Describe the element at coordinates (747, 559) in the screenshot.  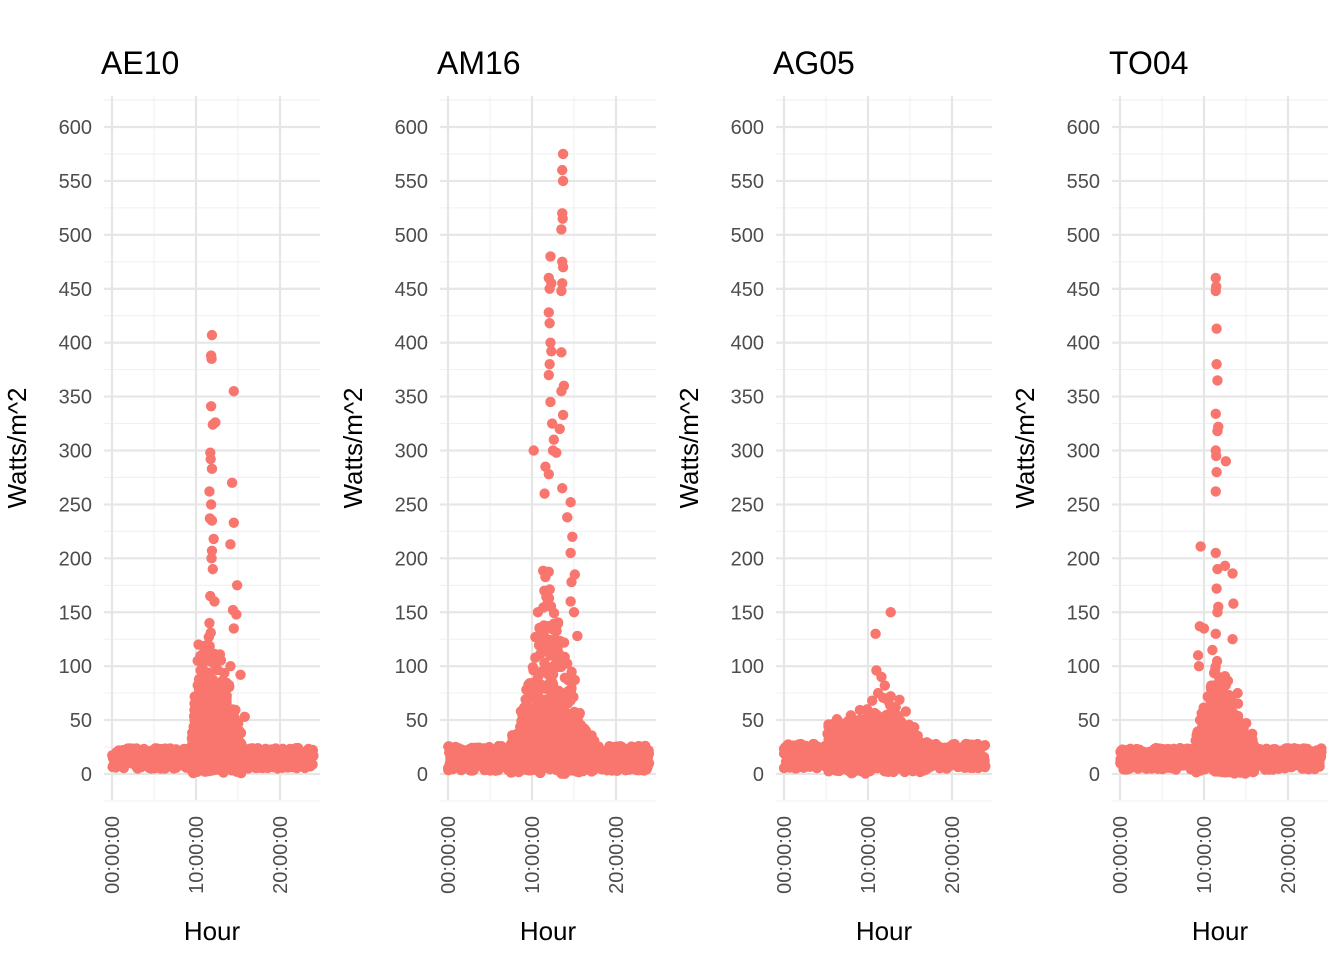
I see `y-tick-label: 200` at that location.